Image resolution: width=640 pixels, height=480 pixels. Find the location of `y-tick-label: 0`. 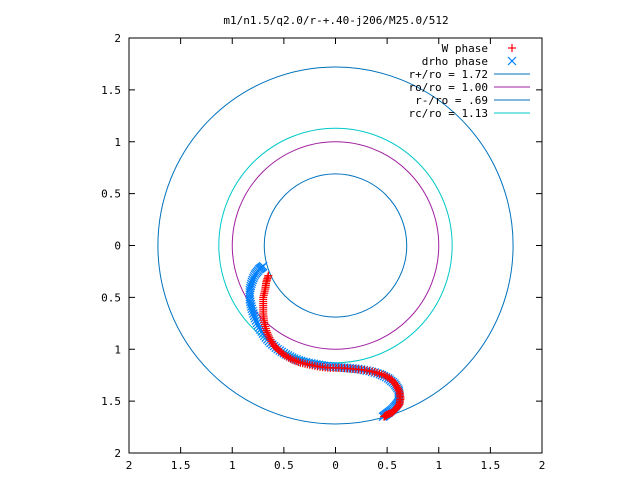

y-tick-label: 0 is located at coordinates (117, 246).